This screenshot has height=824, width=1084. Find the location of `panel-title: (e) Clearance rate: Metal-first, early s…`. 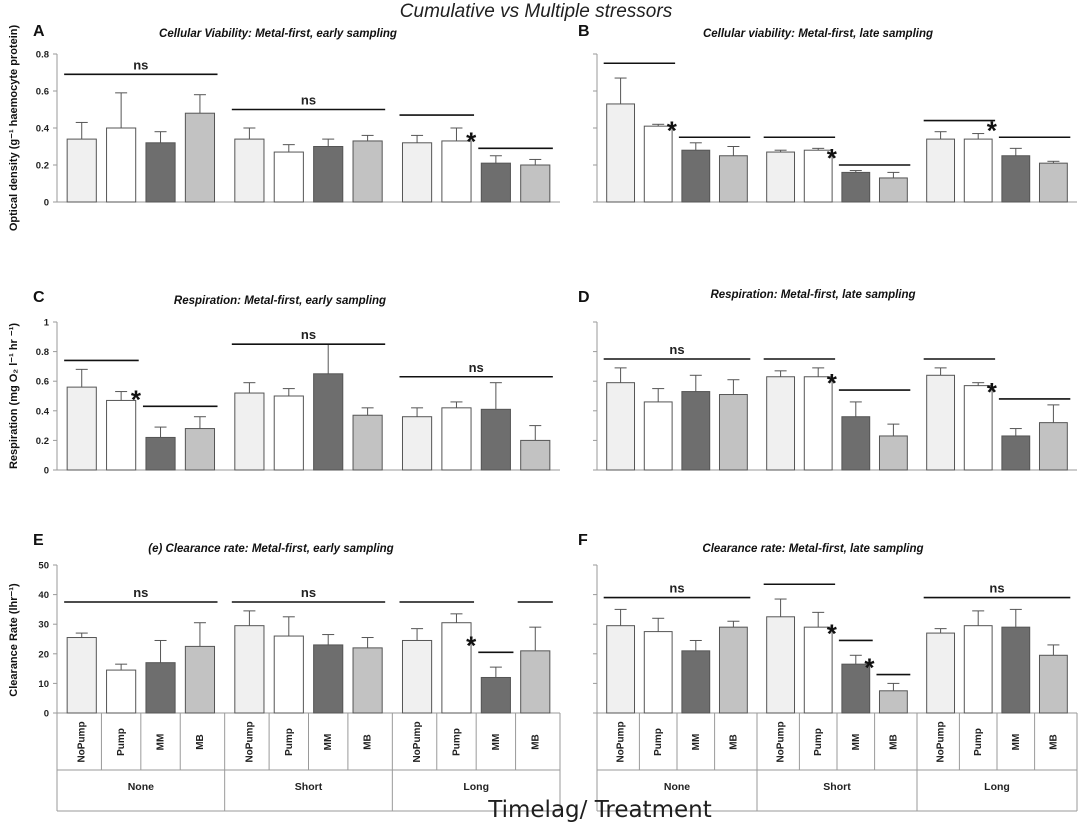

panel-title: (e) Clearance rate: Metal-first, early s… is located at coordinates (270, 549).